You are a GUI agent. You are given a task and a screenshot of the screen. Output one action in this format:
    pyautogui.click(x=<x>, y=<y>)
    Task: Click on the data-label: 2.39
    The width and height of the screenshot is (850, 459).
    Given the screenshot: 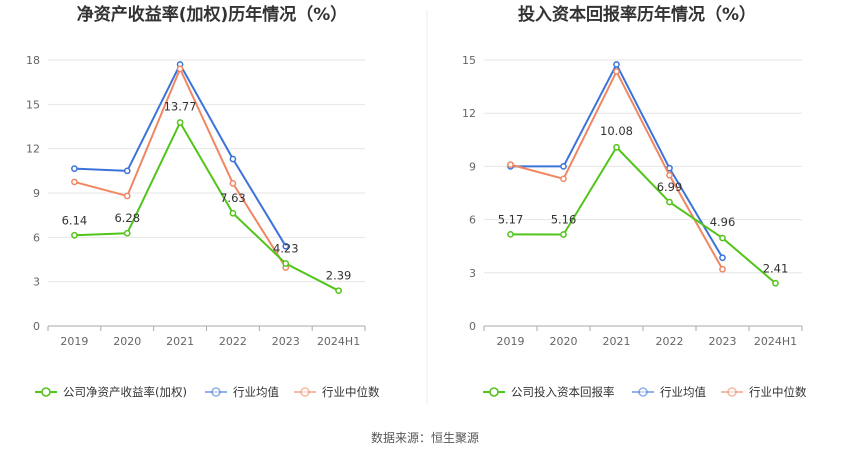 What is the action you would take?
    pyautogui.click(x=339, y=276)
    